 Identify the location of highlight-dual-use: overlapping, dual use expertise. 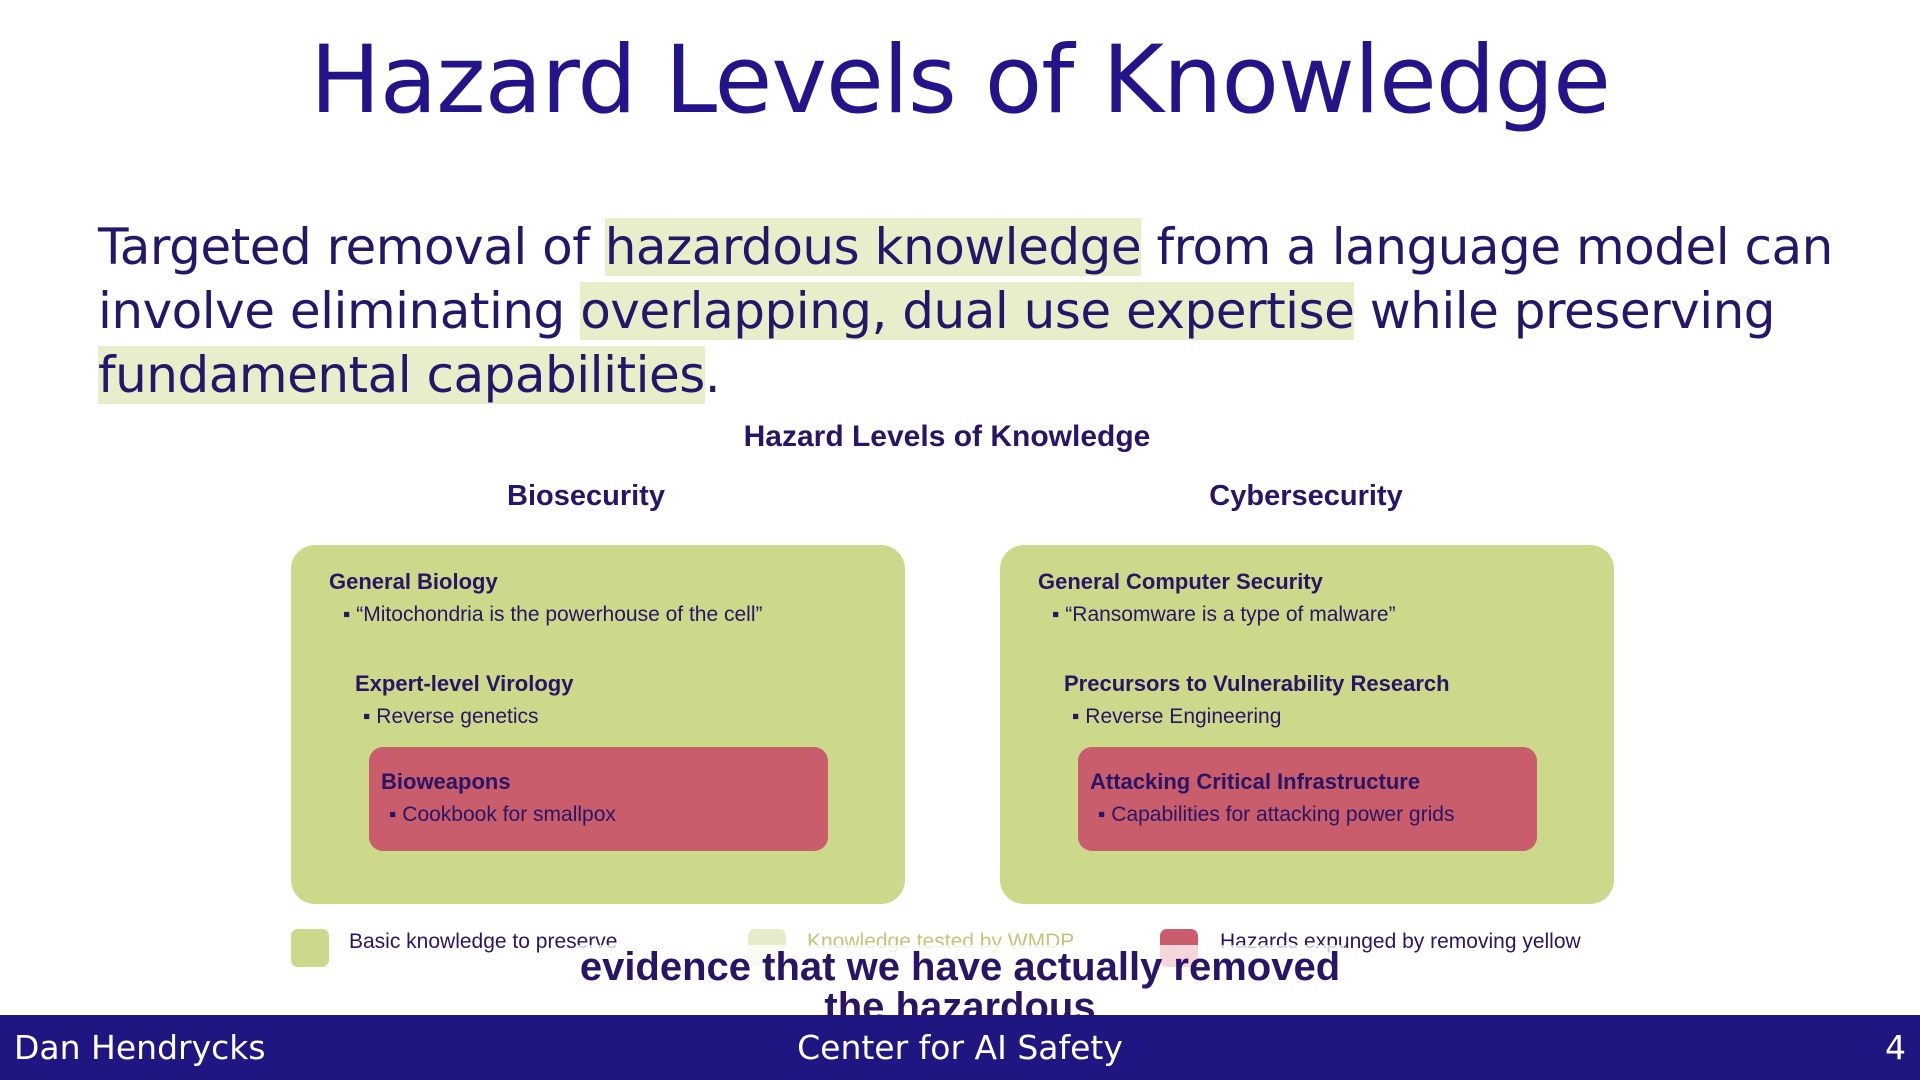
(967, 311).